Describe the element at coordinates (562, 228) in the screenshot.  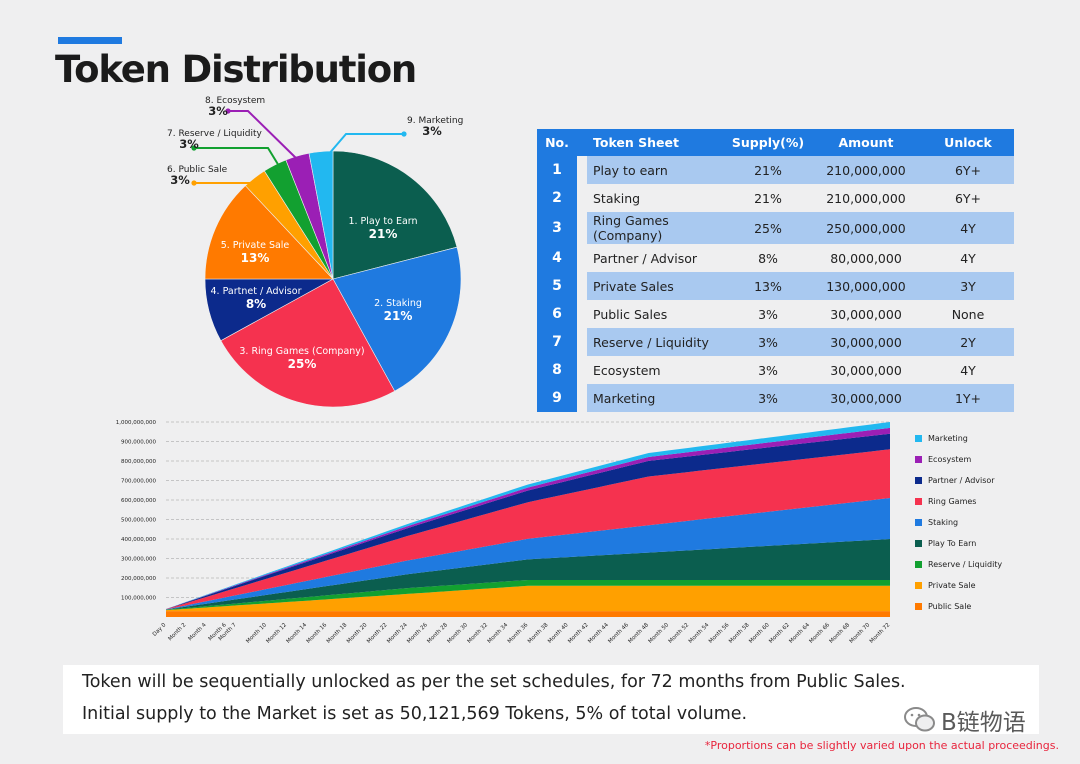
I see `cell-no: 3` at that location.